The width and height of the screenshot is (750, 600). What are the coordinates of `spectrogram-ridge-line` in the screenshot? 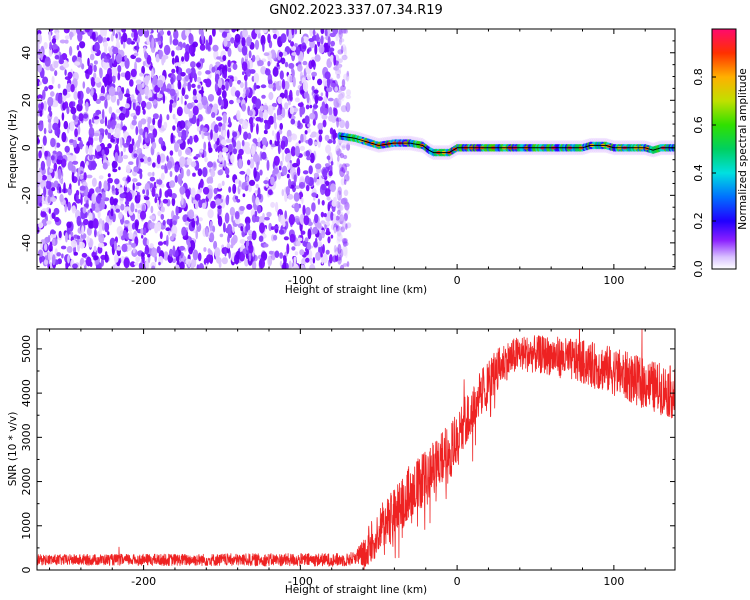 It's located at (507, 144).